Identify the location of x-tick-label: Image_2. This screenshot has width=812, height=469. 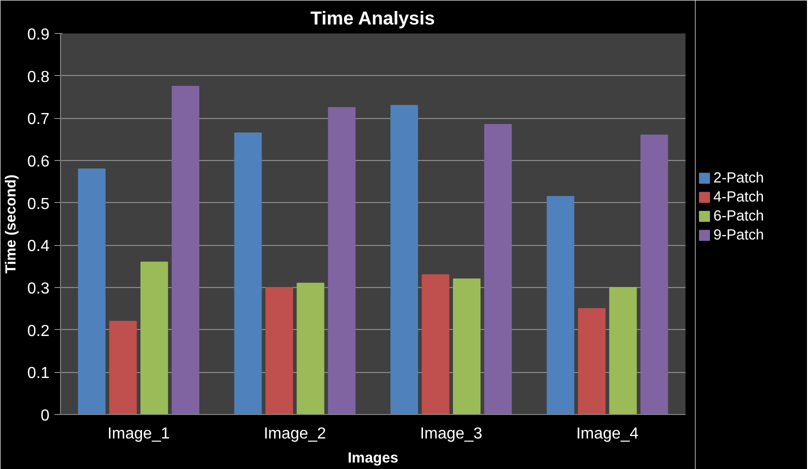
(295, 434).